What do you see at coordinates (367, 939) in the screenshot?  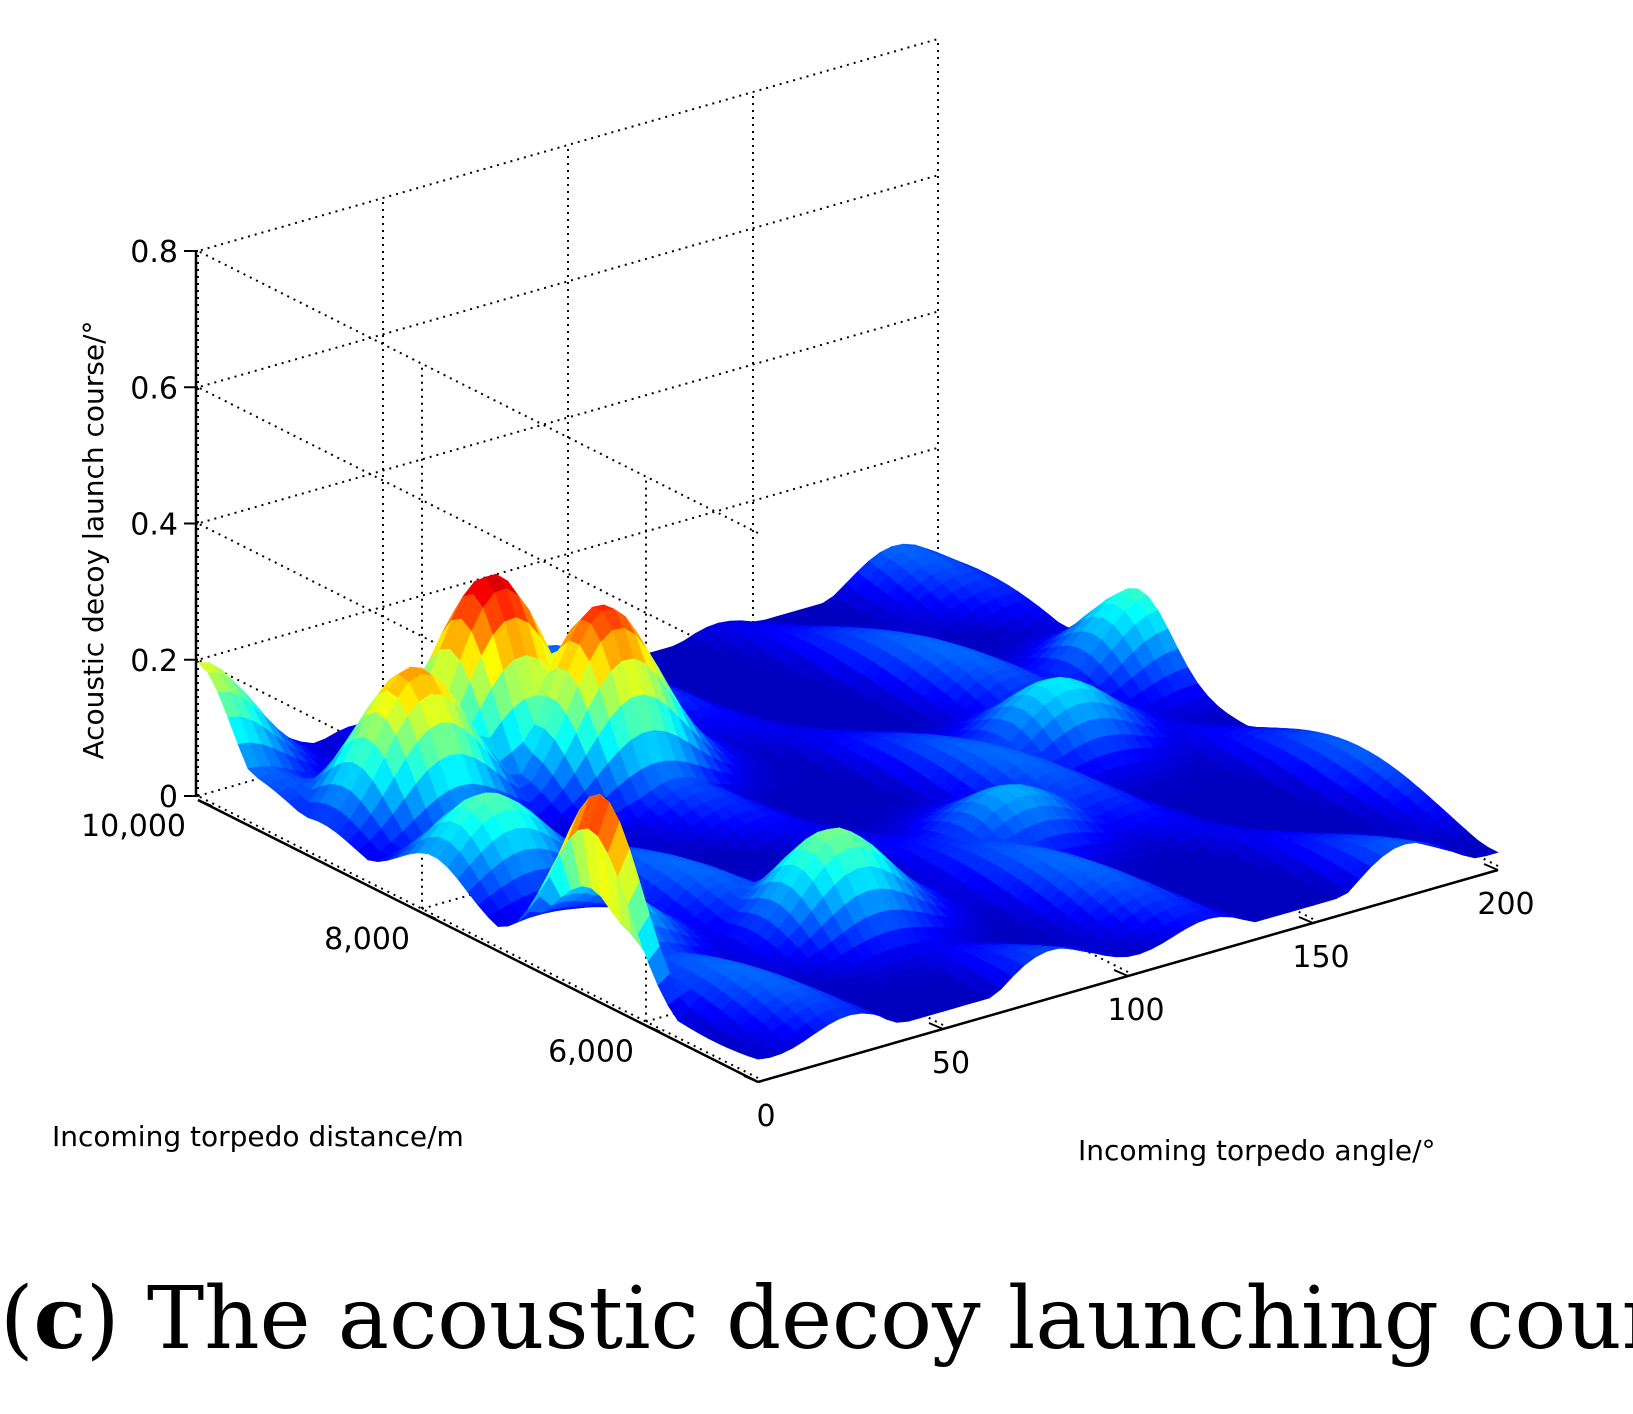 I see `distance-tick-label: 8,000` at bounding box center [367, 939].